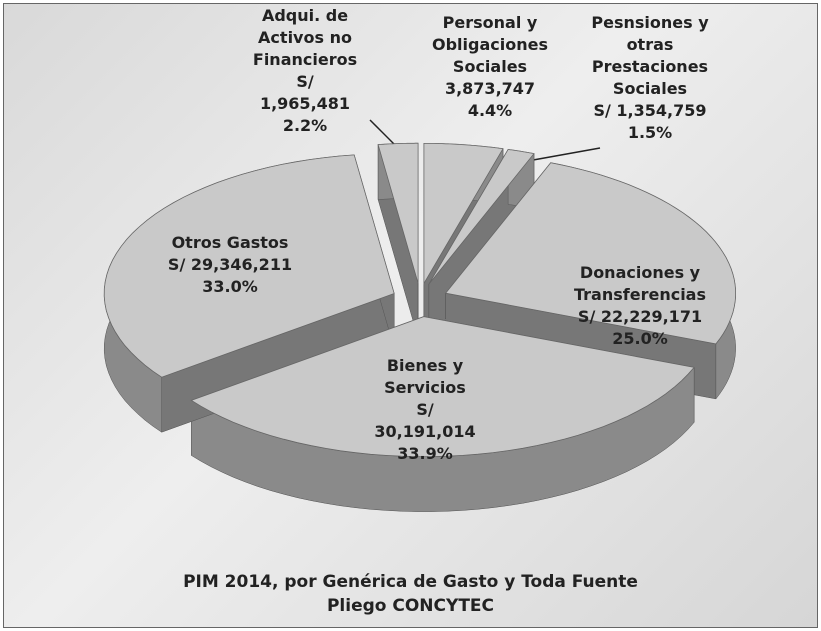  Describe the element at coordinates (305, 37) in the screenshot. I see `category-label: Adqui. de Activos no Financieros` at that location.